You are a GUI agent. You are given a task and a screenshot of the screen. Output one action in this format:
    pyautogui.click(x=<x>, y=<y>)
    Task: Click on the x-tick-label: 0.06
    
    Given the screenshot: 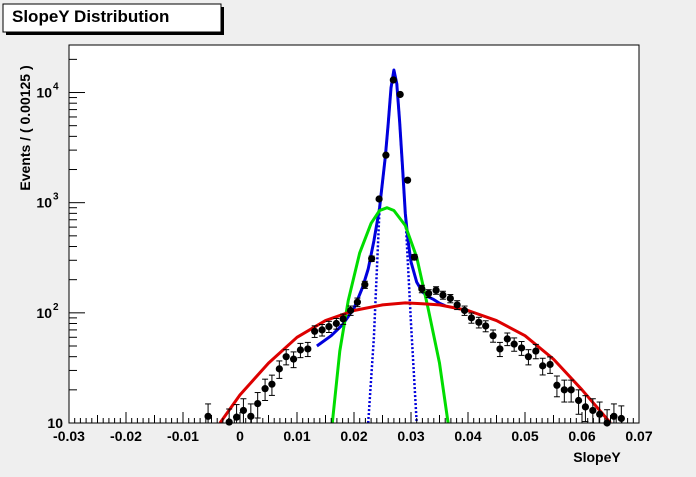 What is the action you would take?
    pyautogui.click(x=581, y=436)
    